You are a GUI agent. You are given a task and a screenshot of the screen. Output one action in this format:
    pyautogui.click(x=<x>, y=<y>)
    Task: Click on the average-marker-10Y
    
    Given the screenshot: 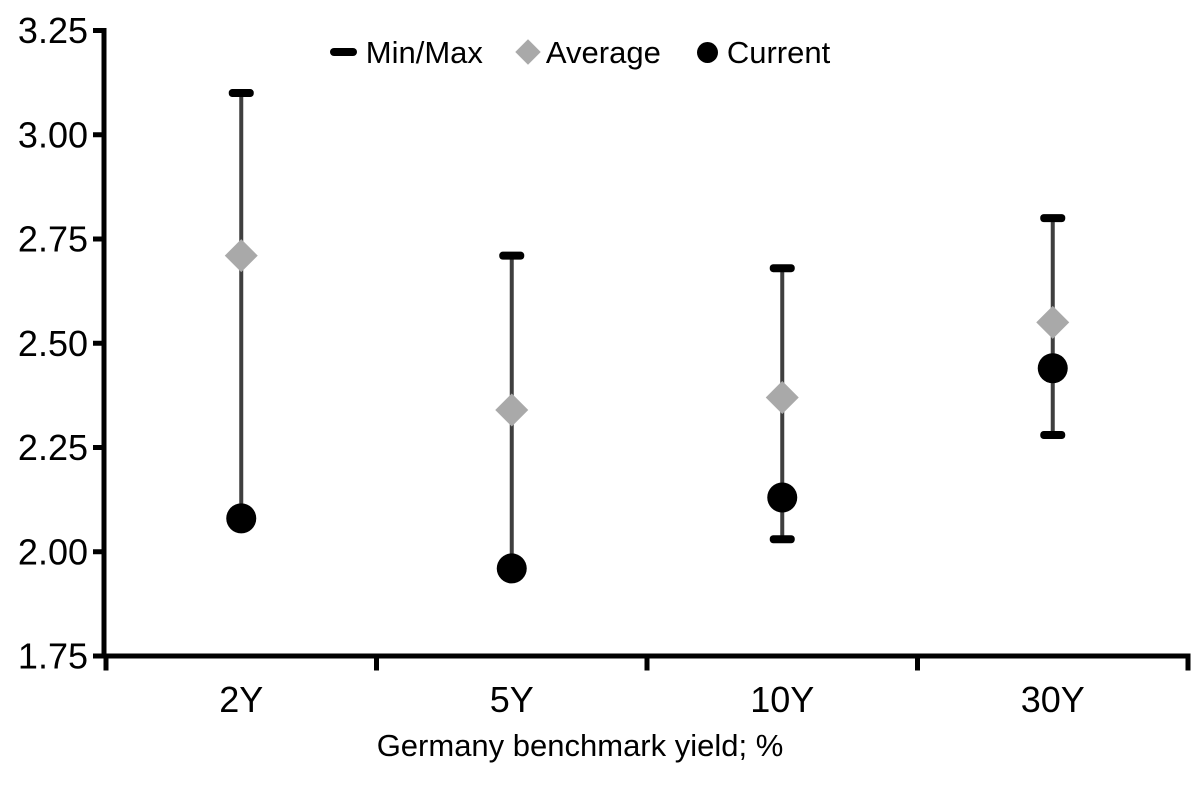 What is the action you would take?
    pyautogui.click(x=782, y=397)
    